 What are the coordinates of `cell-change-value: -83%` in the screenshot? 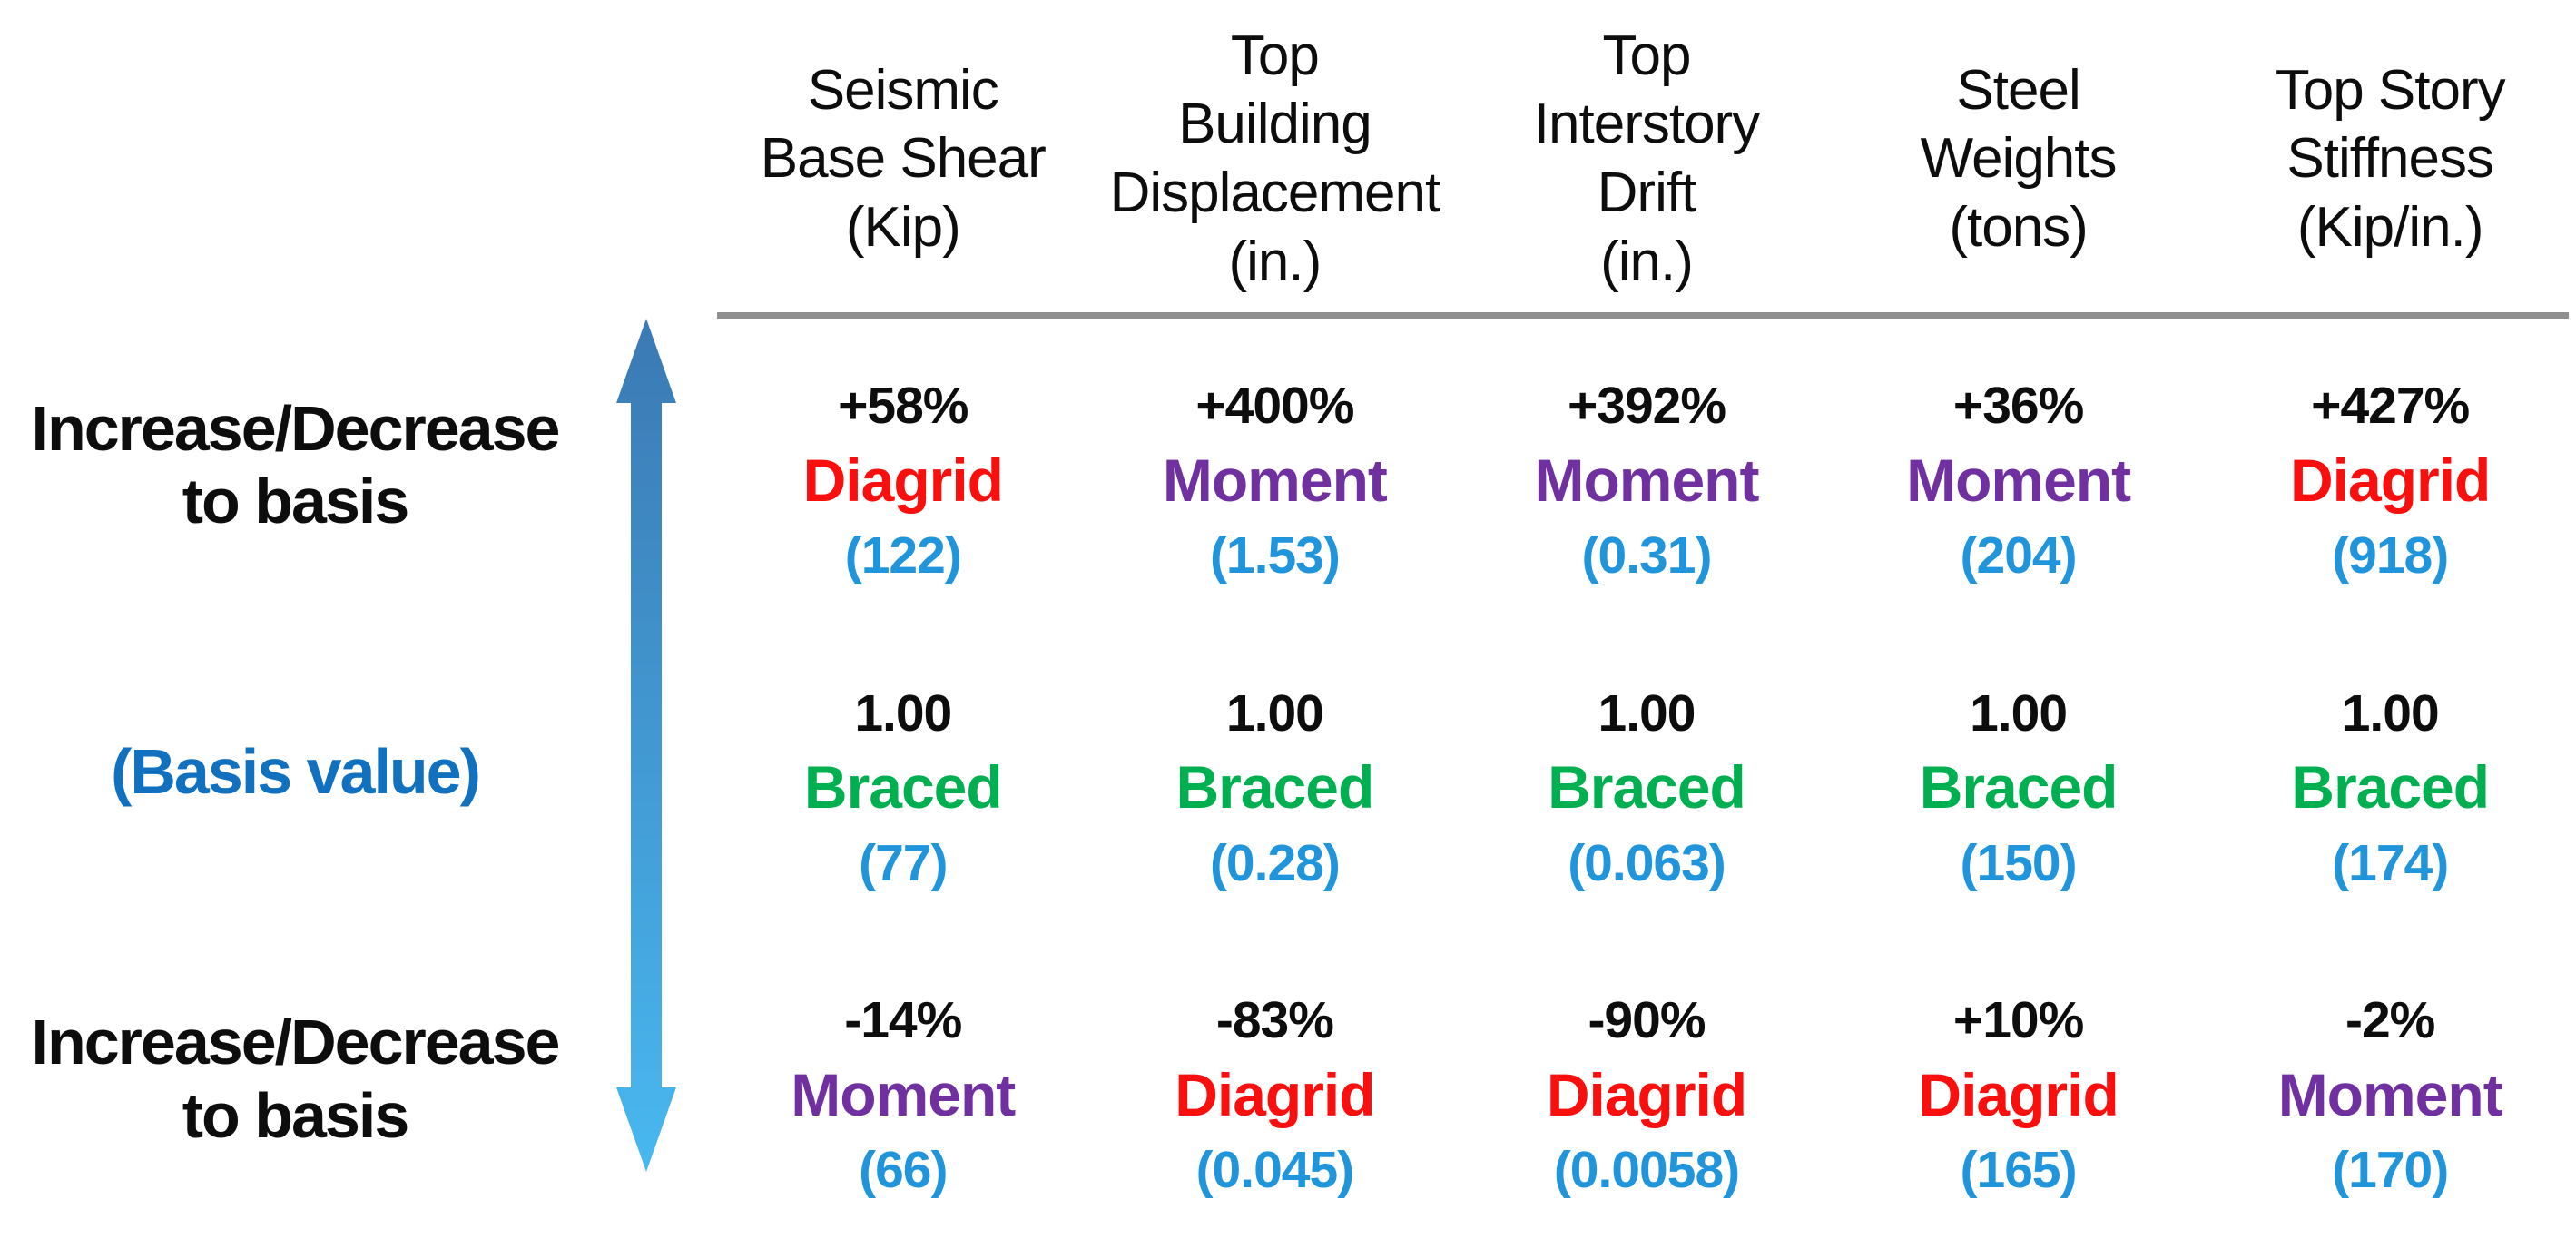 It's located at (1274, 1019).